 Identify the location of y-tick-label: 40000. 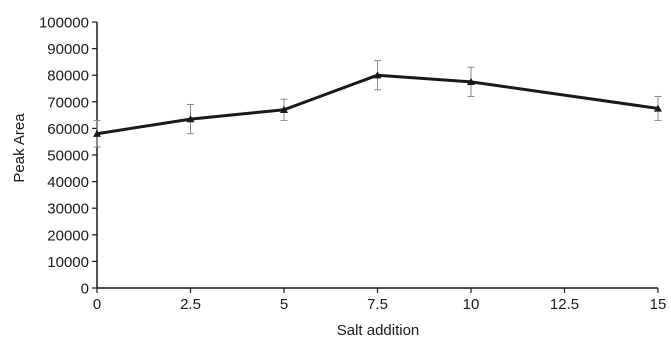
(68, 182).